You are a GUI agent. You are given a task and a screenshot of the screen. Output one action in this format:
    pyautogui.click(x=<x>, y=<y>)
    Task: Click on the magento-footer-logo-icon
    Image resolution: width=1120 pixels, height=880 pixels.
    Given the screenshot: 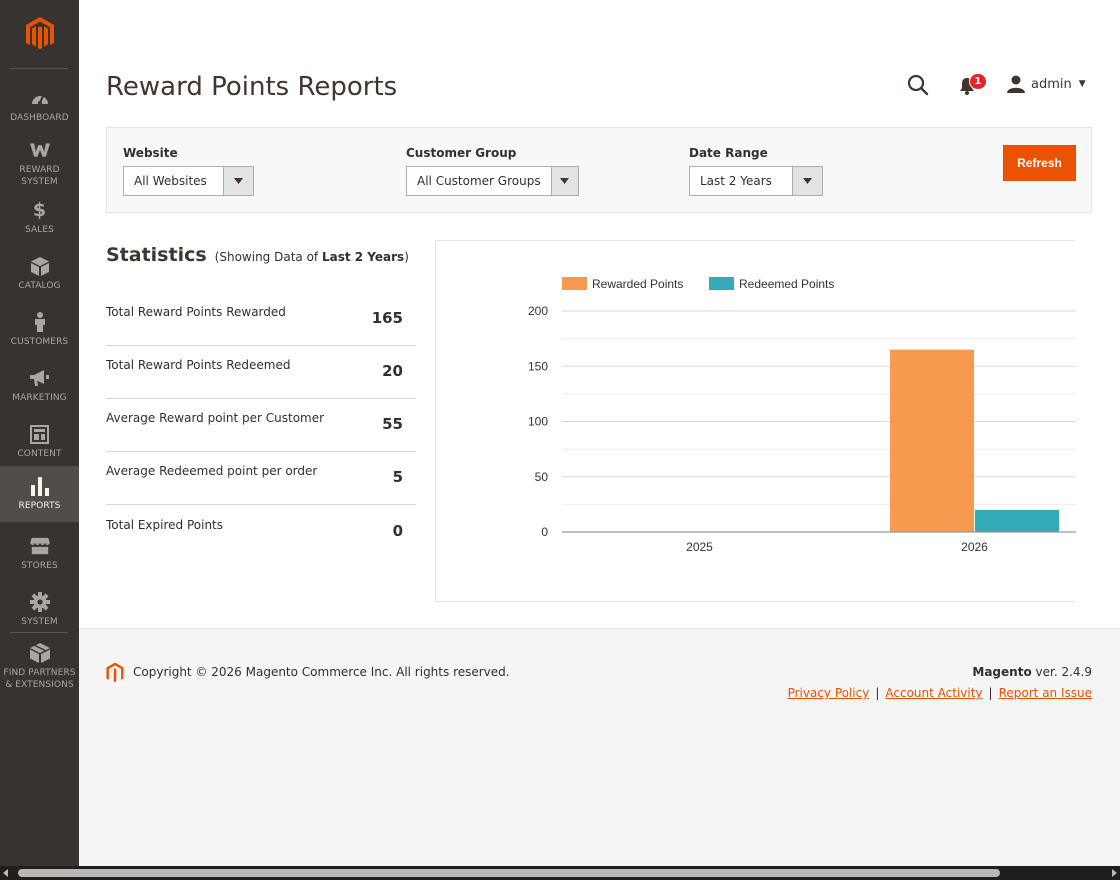 What is the action you would take?
    pyautogui.click(x=115, y=672)
    